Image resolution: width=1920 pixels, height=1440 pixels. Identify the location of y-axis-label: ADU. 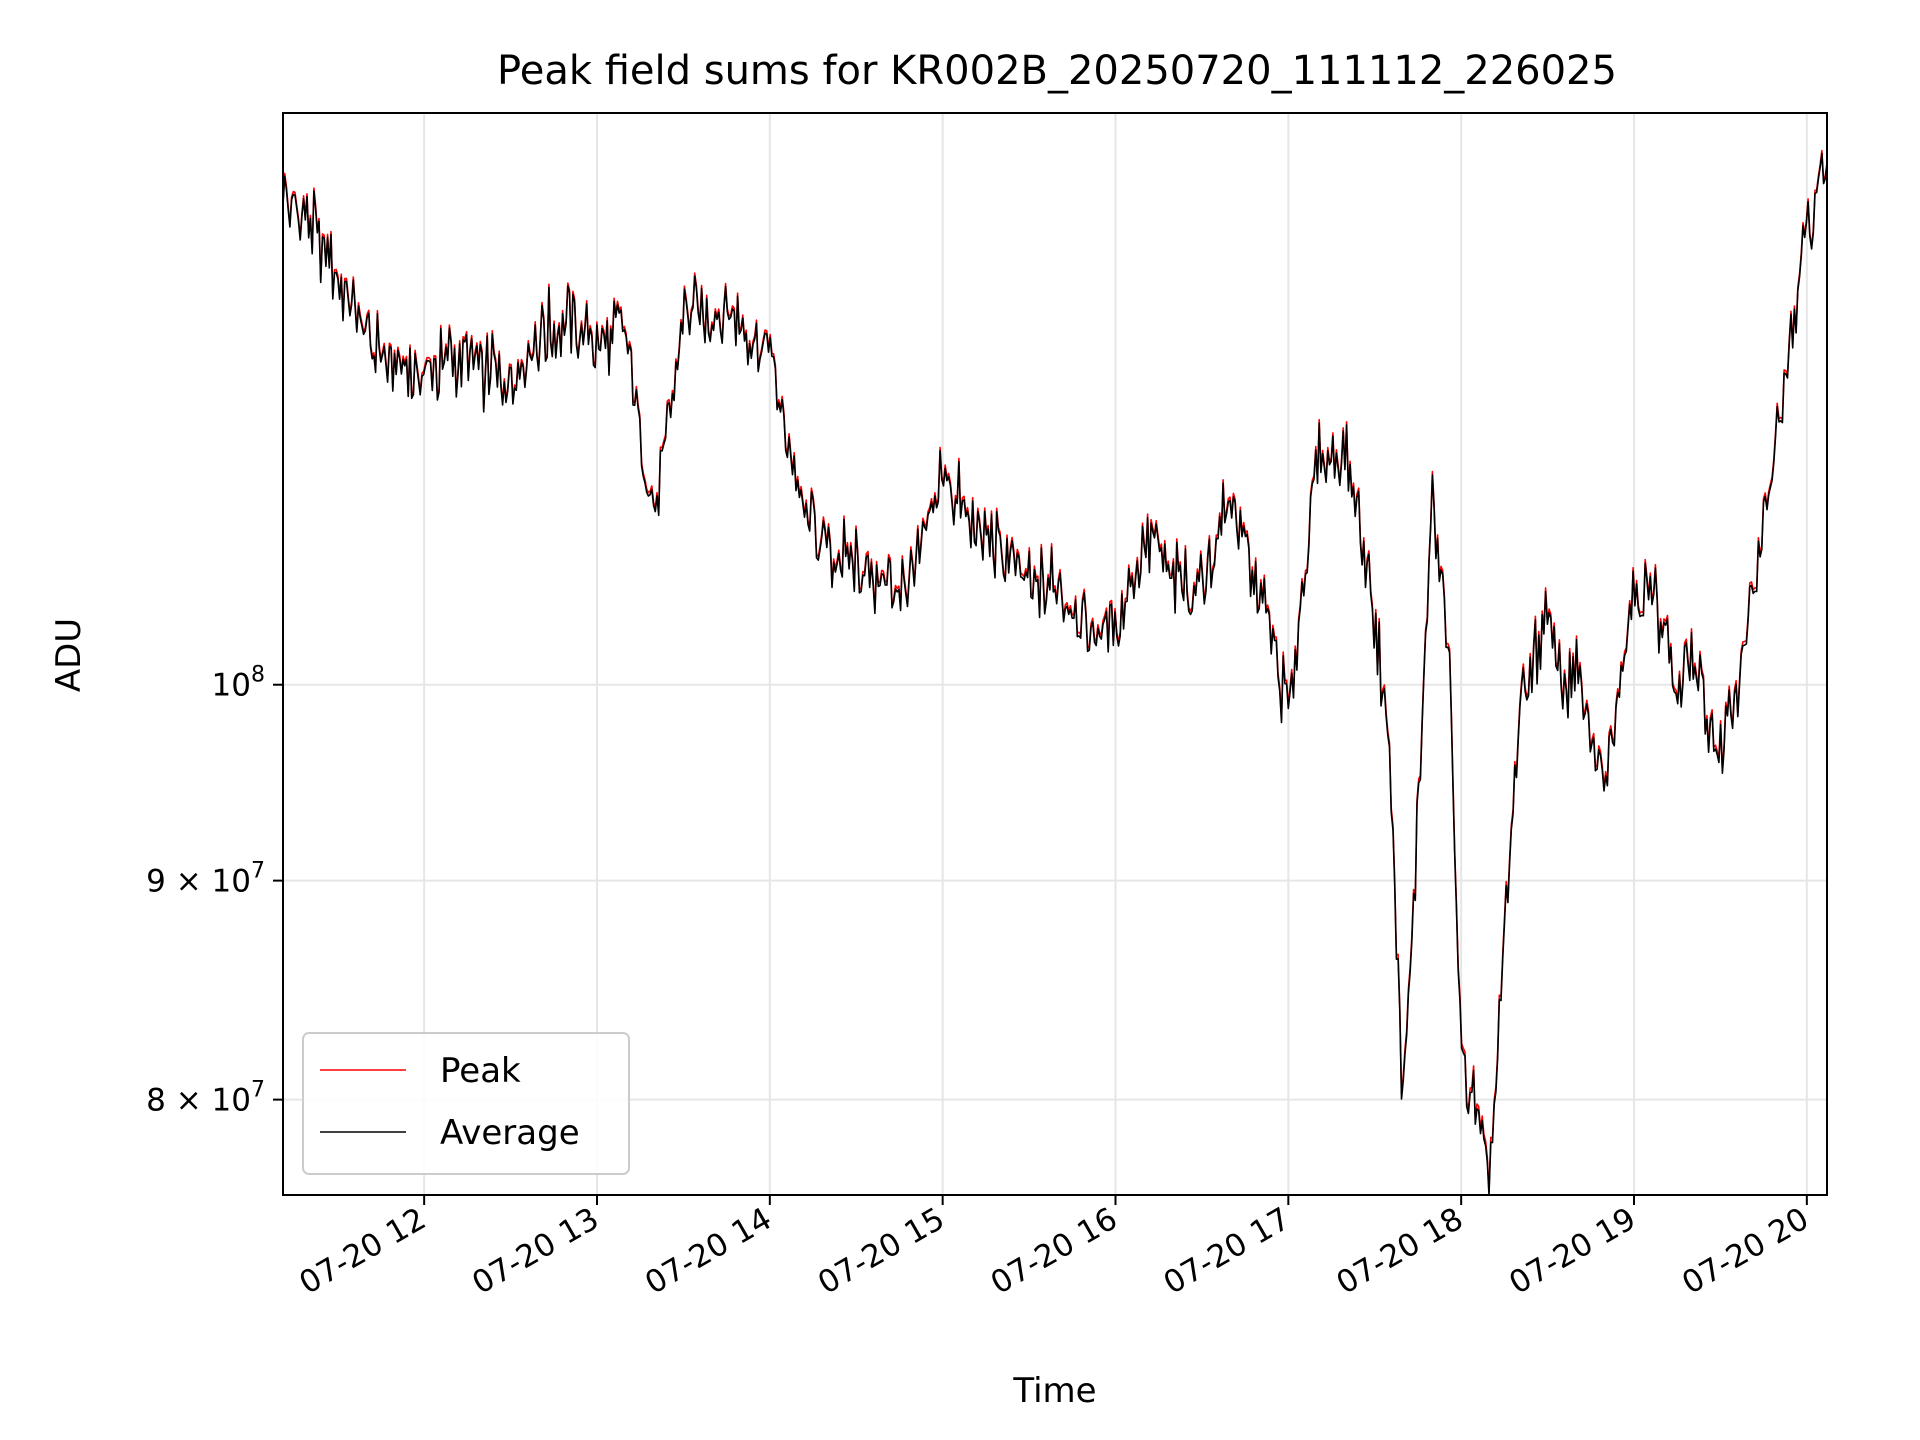
(69, 655).